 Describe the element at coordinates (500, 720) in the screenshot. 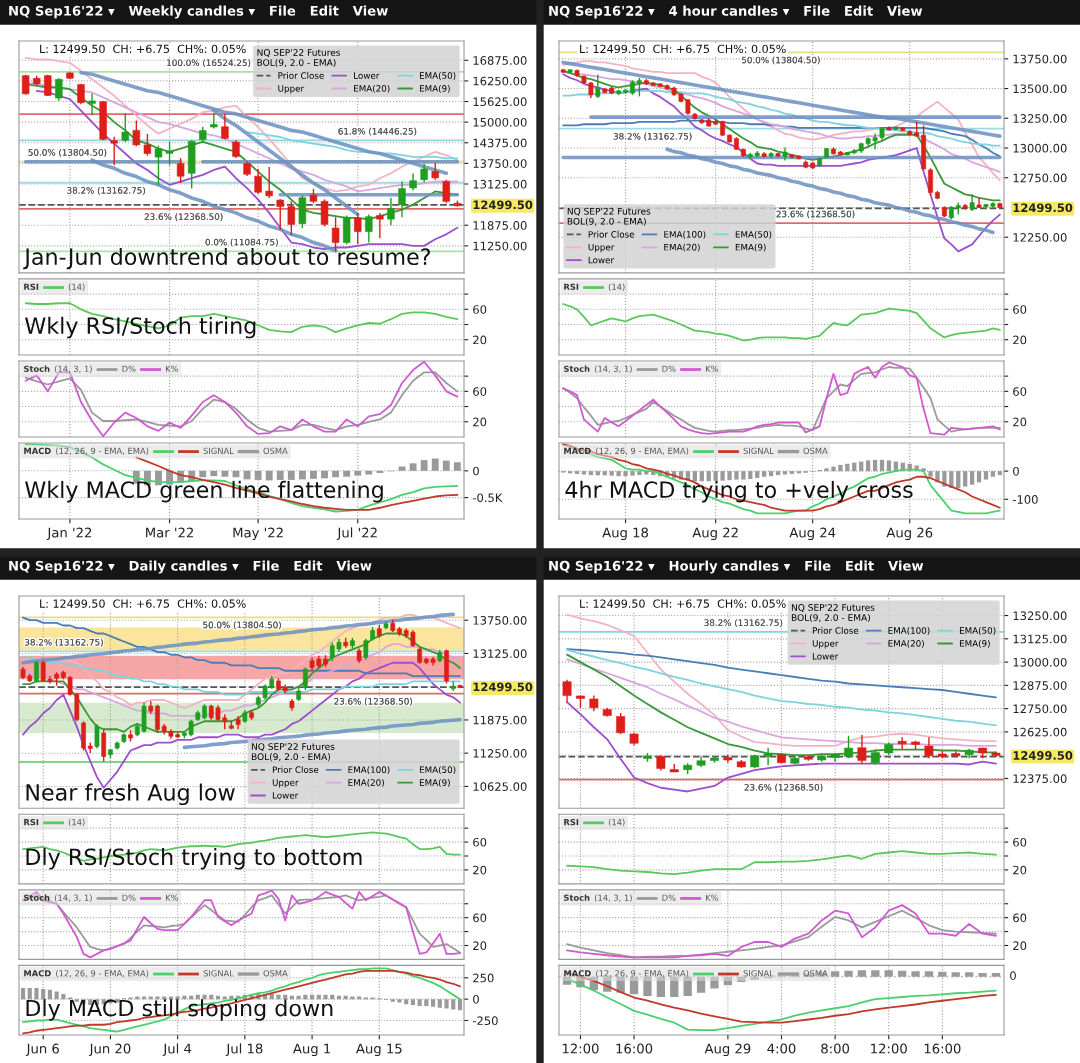

I see `y-tick-label: 11875.00` at that location.